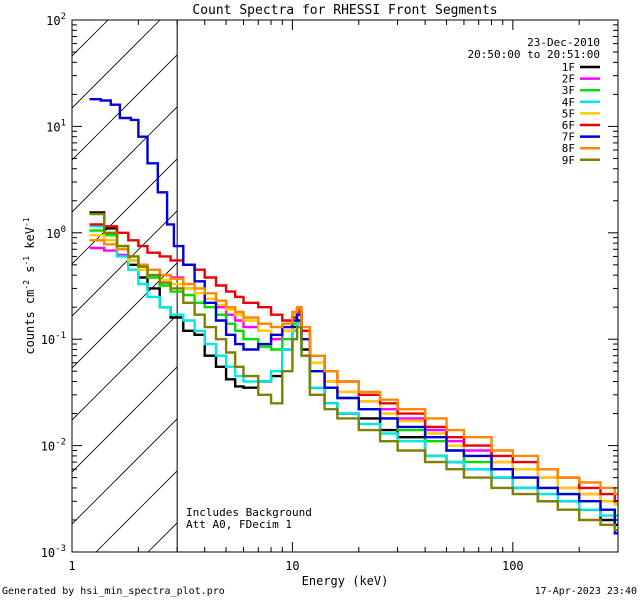 The height and width of the screenshot is (600, 640). I want to click on legend-label: 2F, so click(568, 79).